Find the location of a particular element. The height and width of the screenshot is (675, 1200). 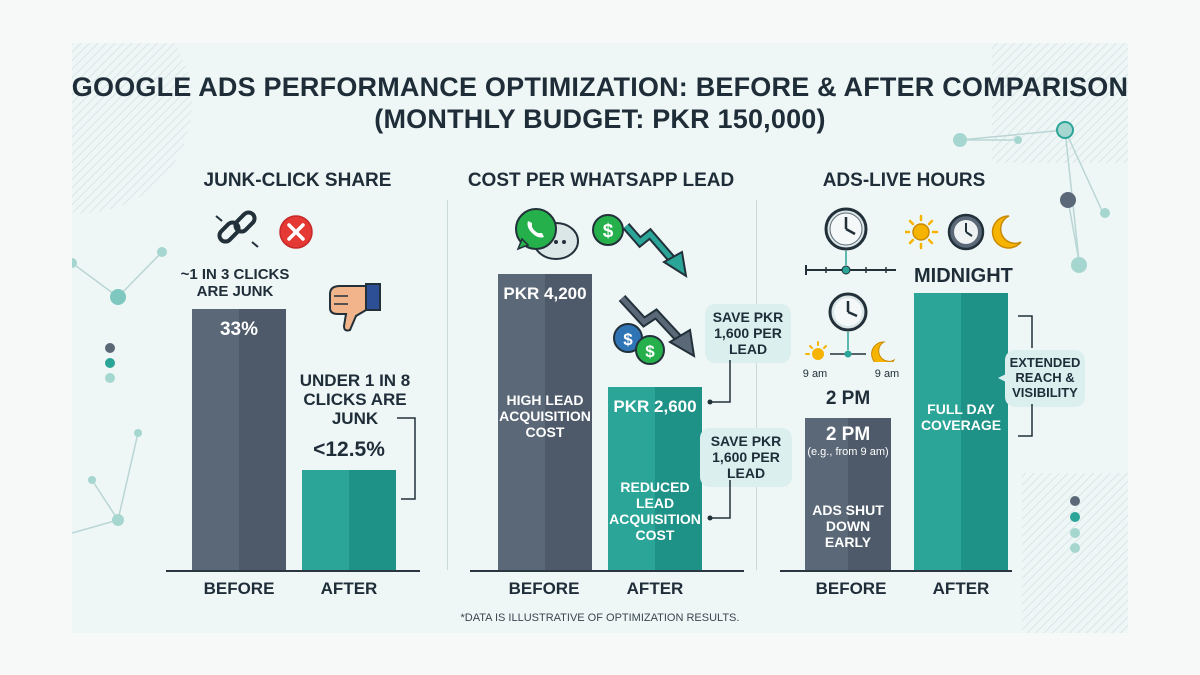

inner-label-before: HIGH LEAD ACQUISITION COST is located at coordinates (545, 416).